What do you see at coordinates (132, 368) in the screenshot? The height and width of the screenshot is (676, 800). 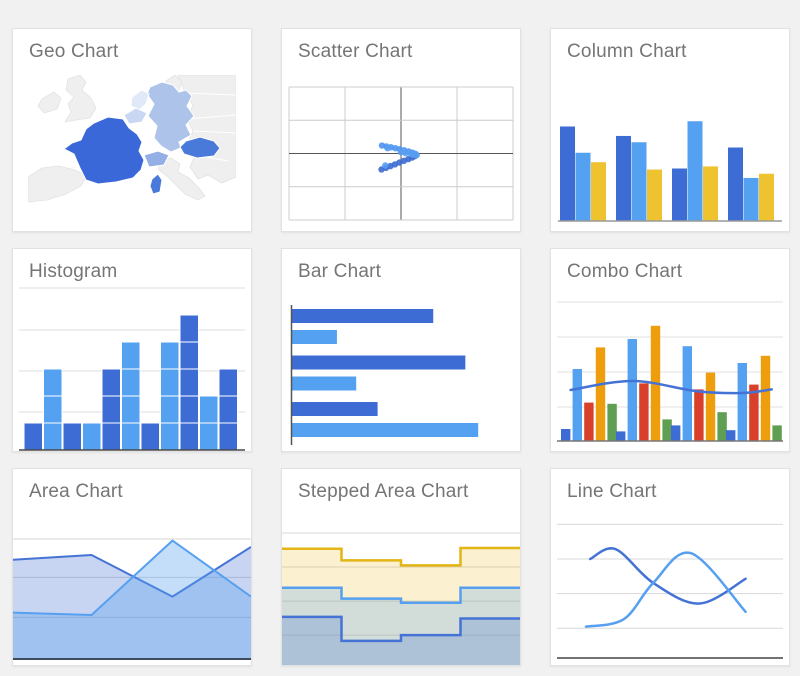 I see `histogram-canvas` at bounding box center [132, 368].